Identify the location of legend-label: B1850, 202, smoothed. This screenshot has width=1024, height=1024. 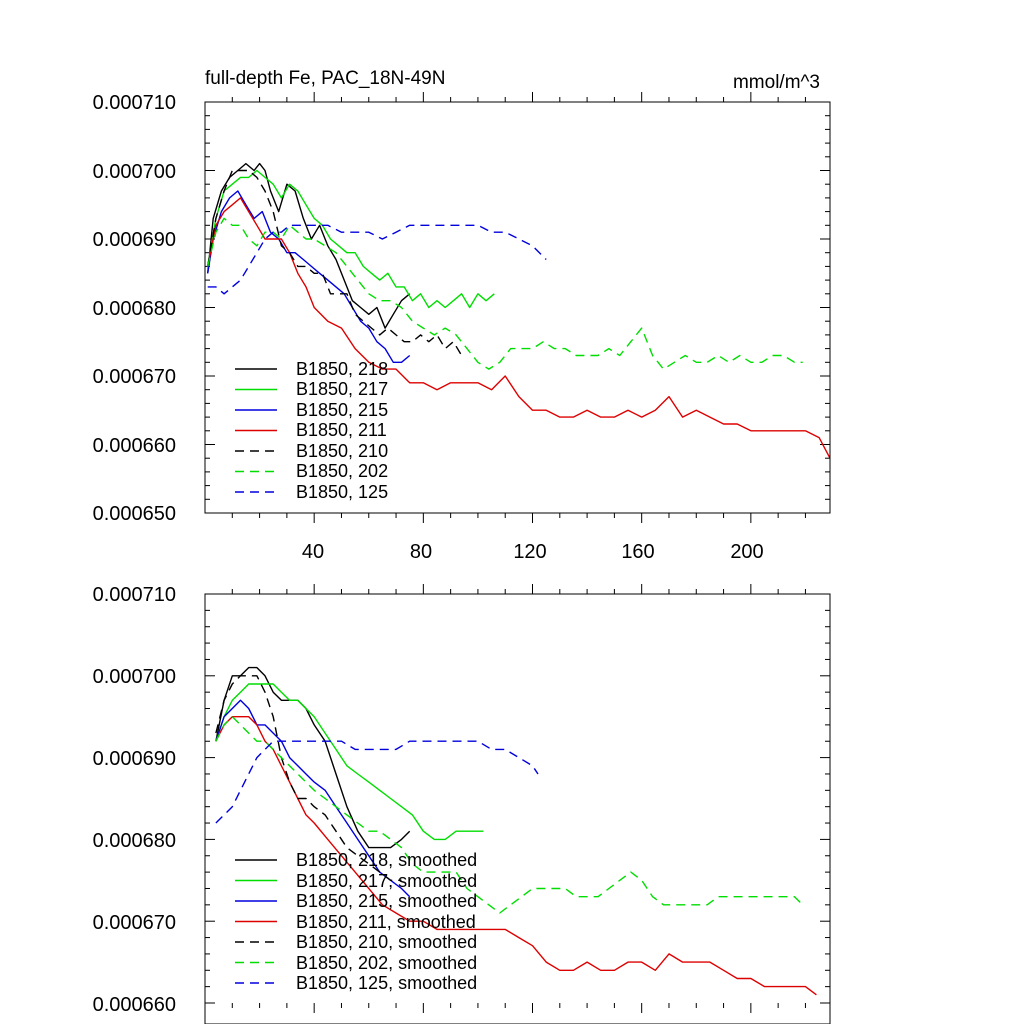
(386, 963).